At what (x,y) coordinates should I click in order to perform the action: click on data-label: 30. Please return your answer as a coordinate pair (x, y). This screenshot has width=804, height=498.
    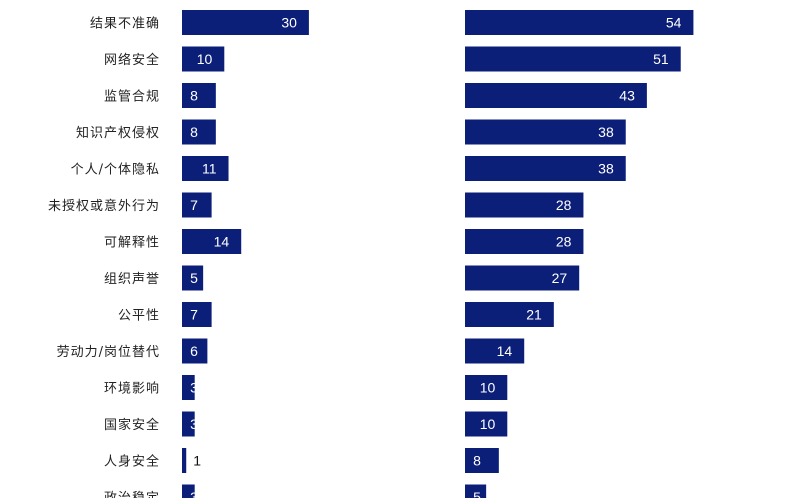
    Looking at the image, I should click on (289, 23).